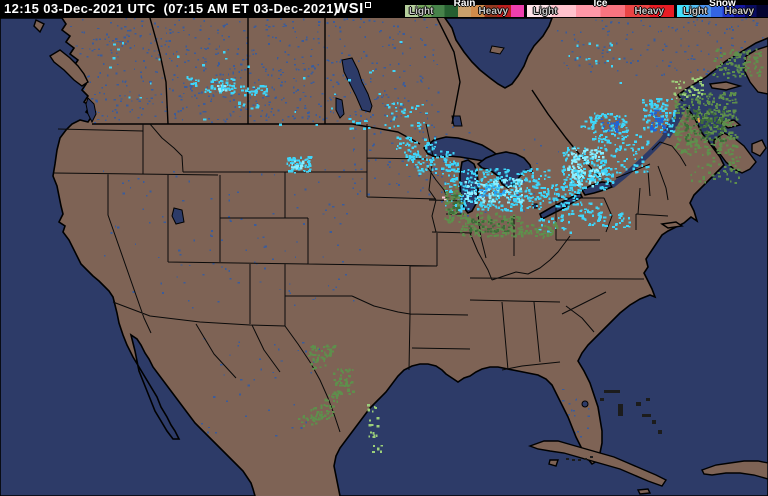 Image resolution: width=768 pixels, height=496 pixels. I want to click on hispaniola, so click(734, 470).